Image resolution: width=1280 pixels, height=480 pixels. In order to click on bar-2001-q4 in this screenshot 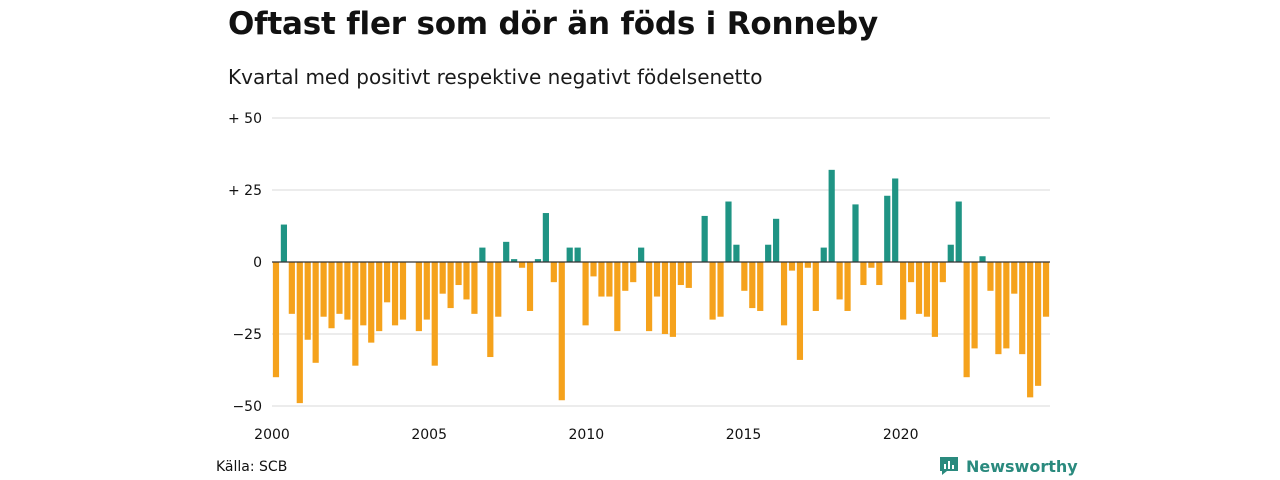, I will do `click(331, 295)`.